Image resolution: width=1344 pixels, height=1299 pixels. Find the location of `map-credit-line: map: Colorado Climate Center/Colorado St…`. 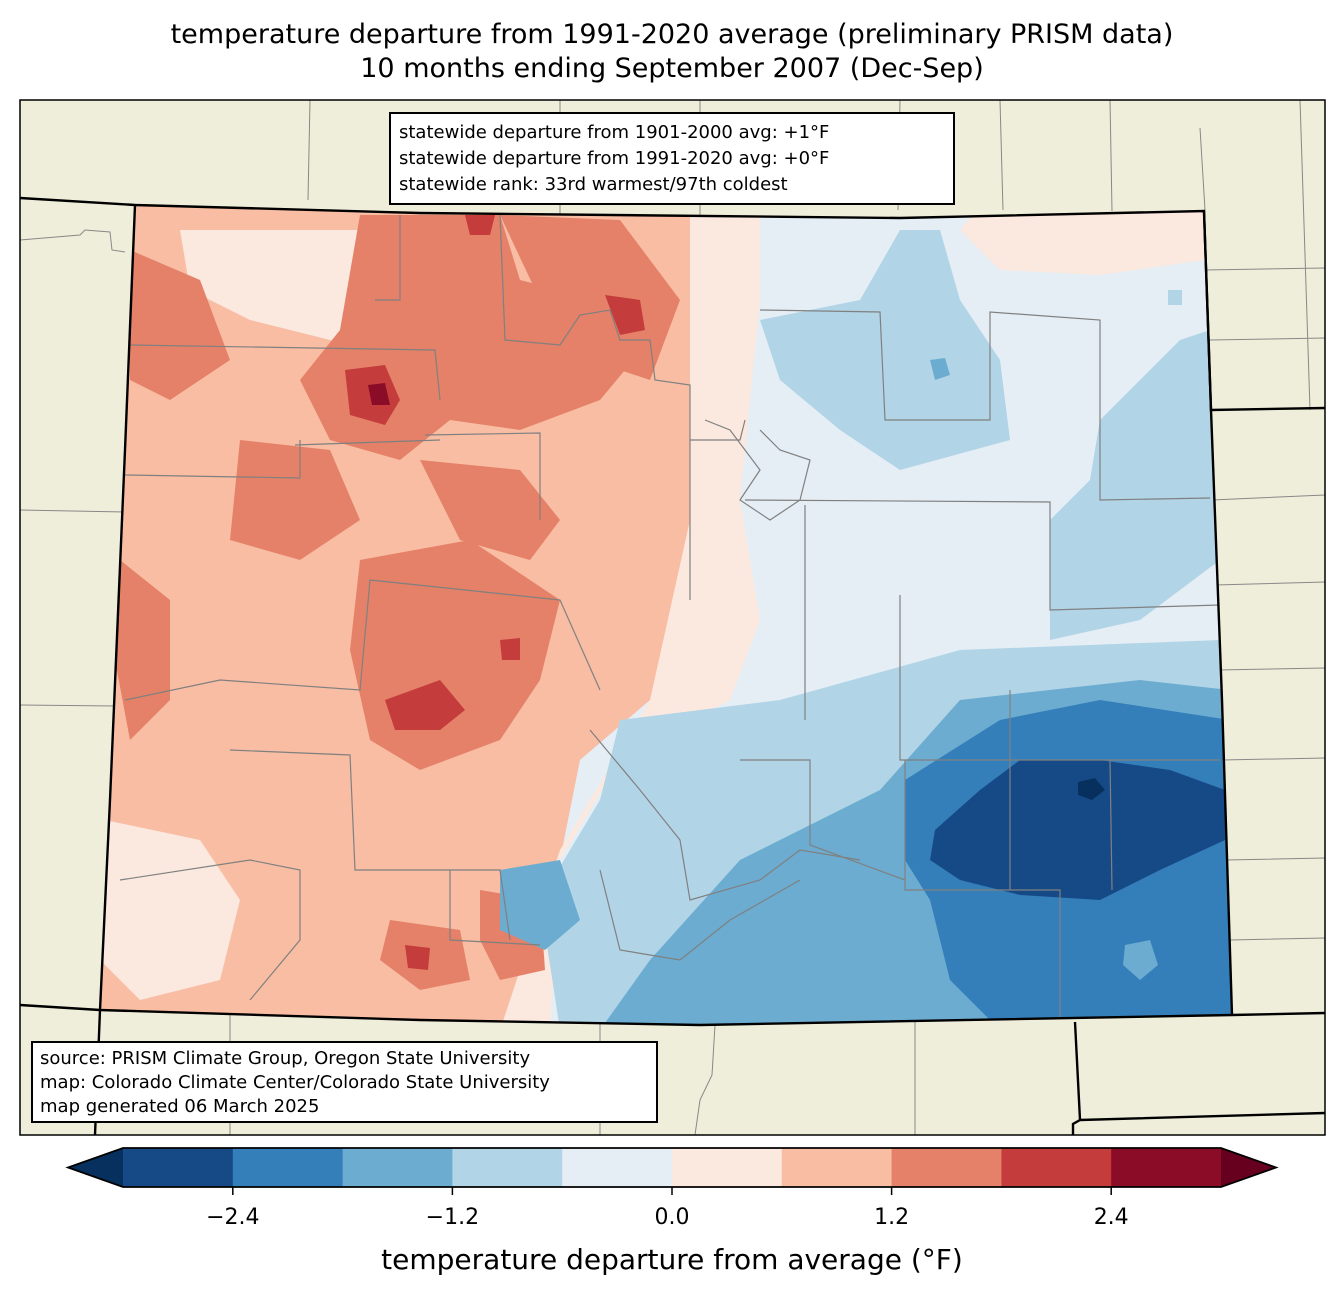

map-credit-line: map: Colorado Climate Center/Colorado St… is located at coordinates (295, 1082).